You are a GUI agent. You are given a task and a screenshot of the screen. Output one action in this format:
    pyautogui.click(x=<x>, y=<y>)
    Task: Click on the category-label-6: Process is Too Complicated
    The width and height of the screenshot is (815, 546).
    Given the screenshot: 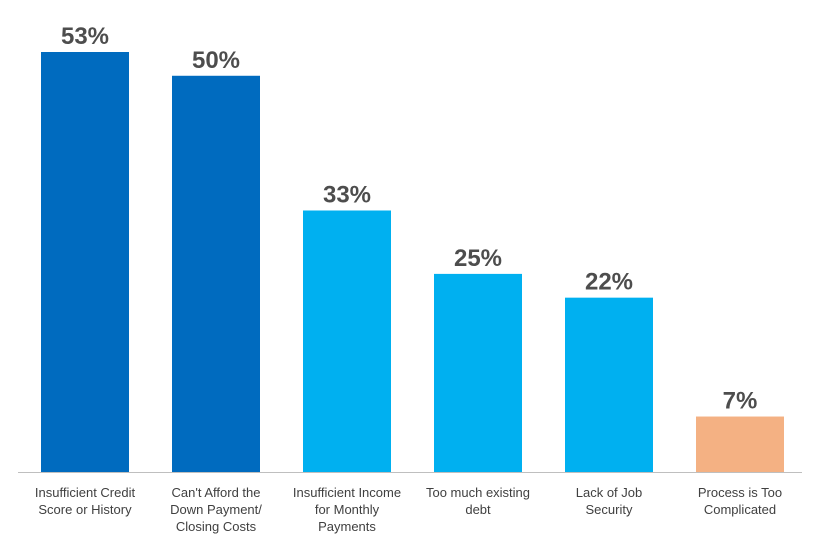 What is the action you would take?
    pyautogui.click(x=740, y=501)
    